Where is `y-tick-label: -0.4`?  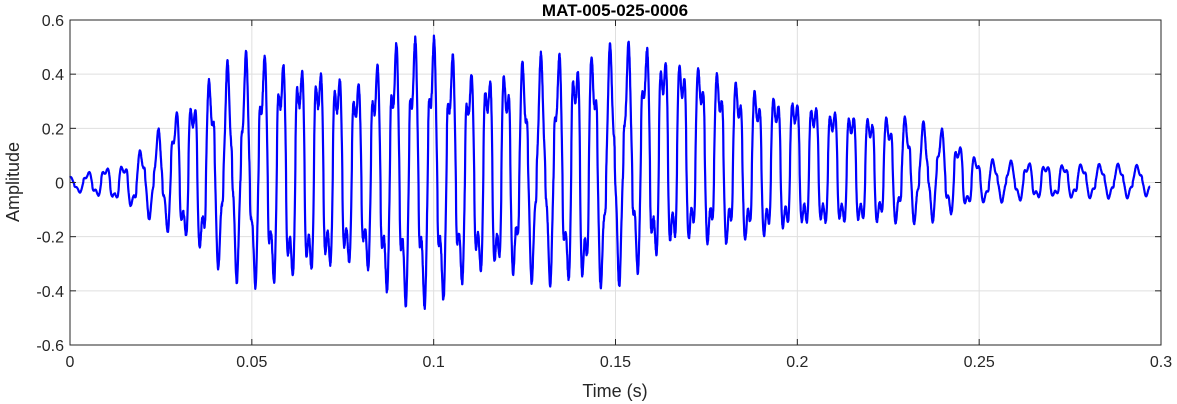 y-tick-label: -0.4 is located at coordinates (50, 292).